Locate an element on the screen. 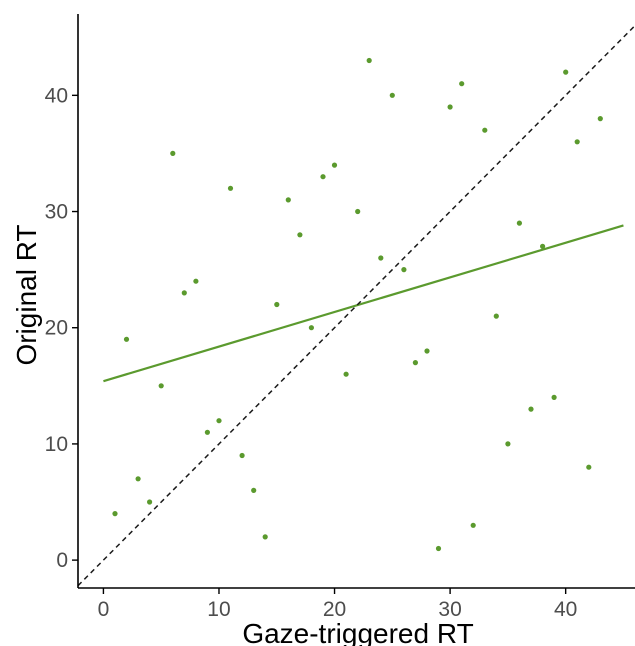  y-tick-label: 10 is located at coordinates (56, 444).